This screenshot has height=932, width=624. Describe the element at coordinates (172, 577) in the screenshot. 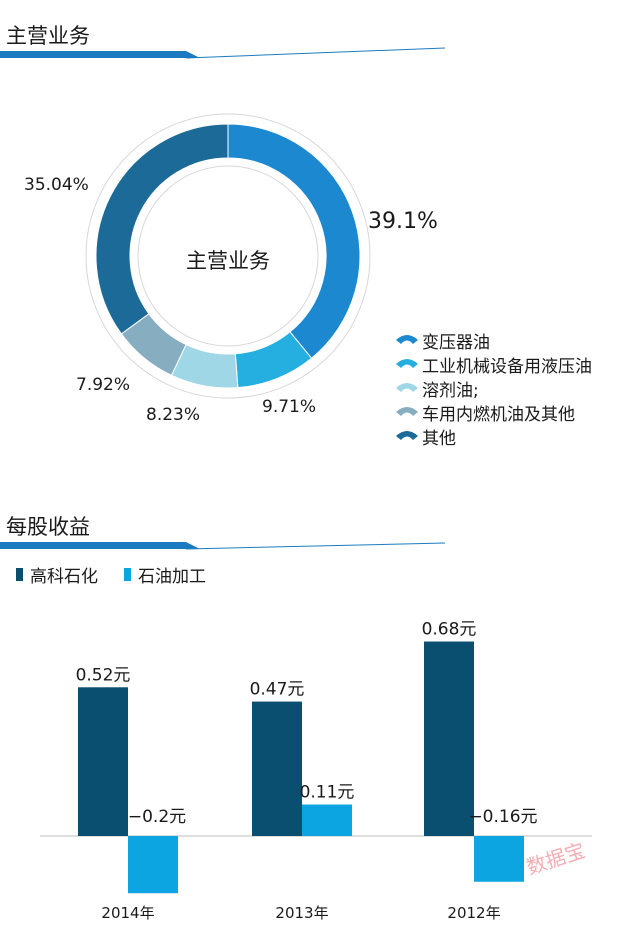

I see `bar-legend-label: 石油加工` at that location.